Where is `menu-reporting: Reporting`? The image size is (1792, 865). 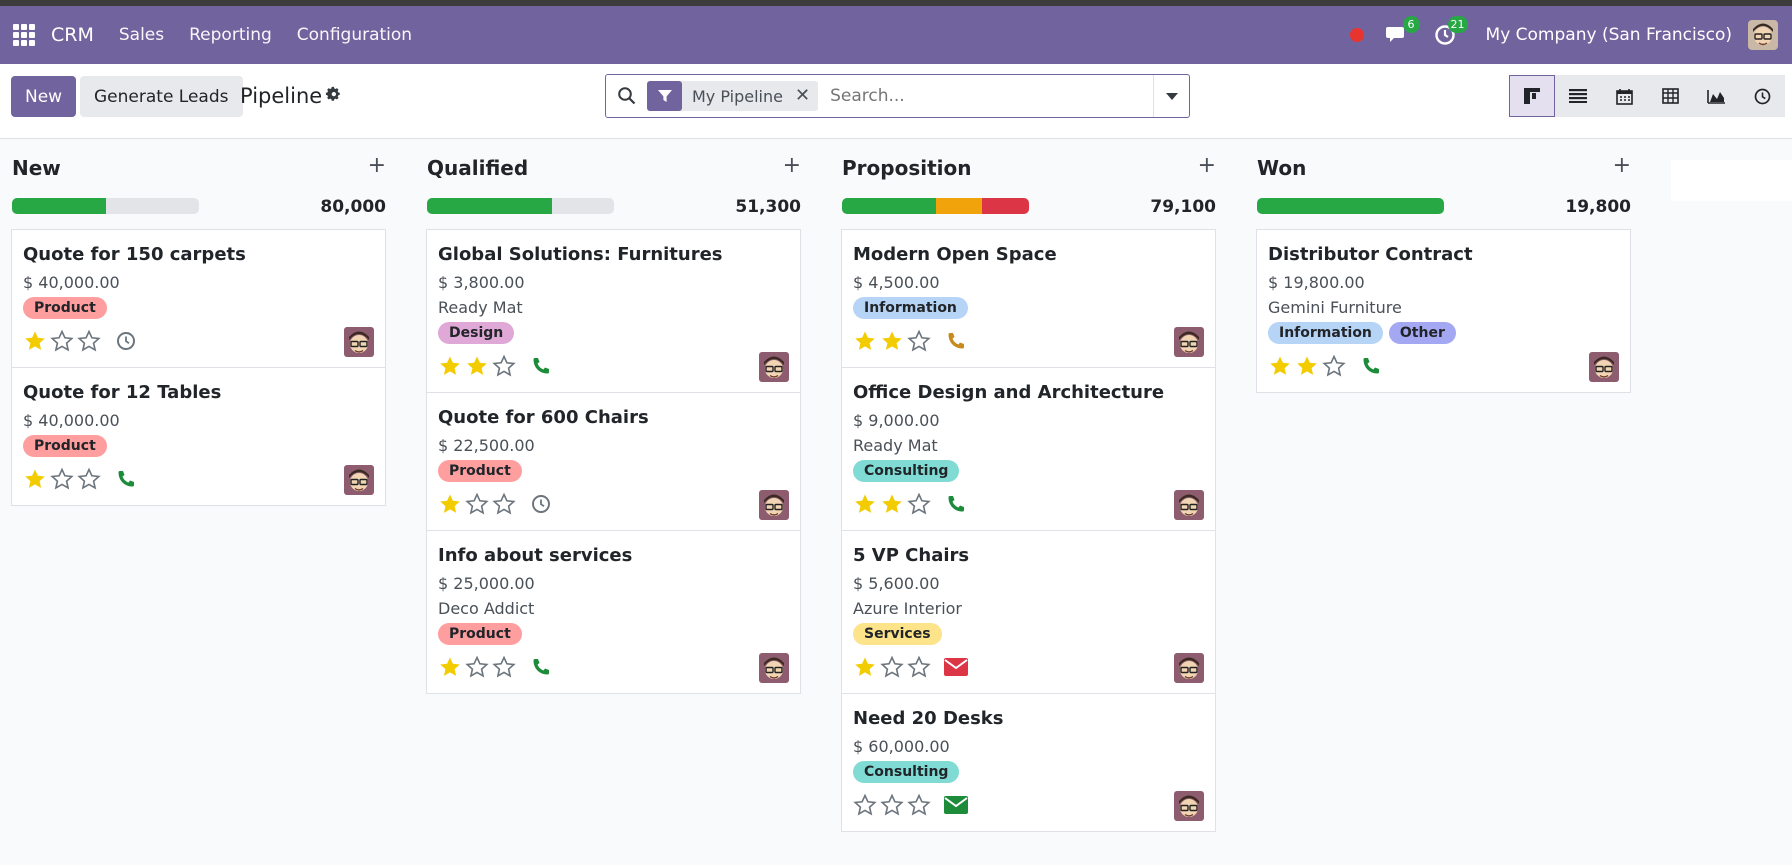
menu-reporting: Reporting is located at coordinates (230, 35).